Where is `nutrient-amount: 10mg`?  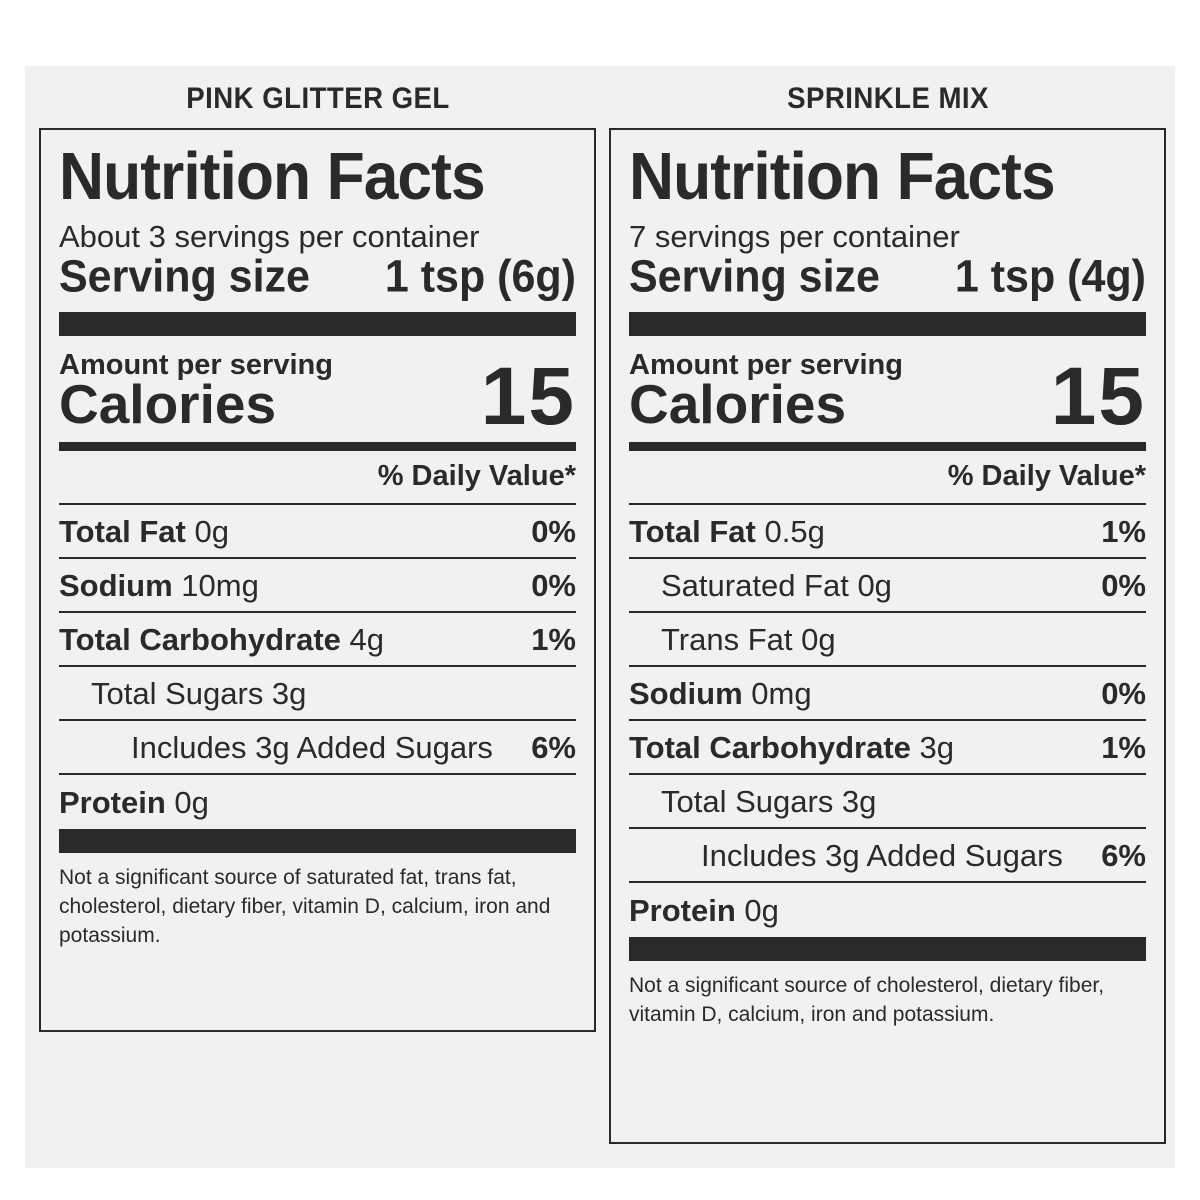
nutrient-amount: 10mg is located at coordinates (220, 585).